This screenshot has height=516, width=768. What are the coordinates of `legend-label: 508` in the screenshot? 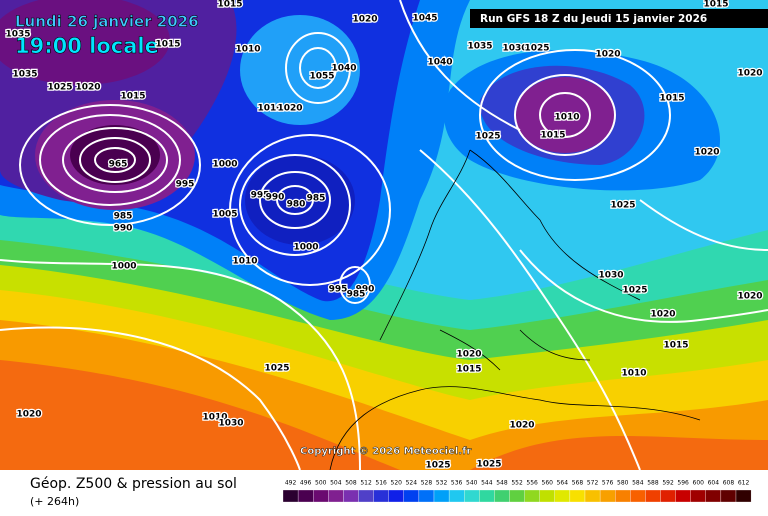 It's located at (351, 483).